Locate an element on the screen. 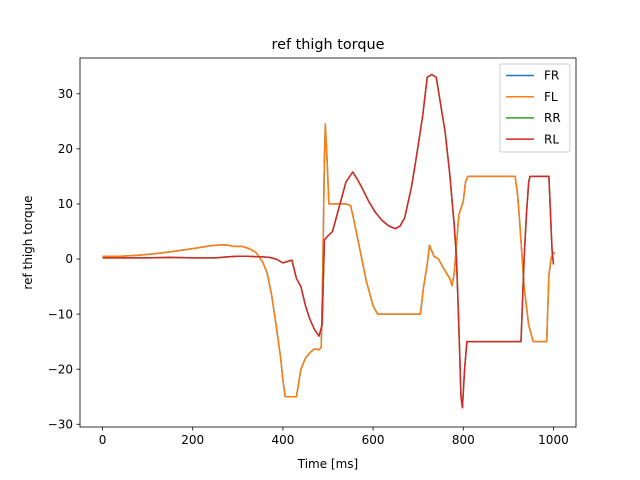 The height and width of the screenshot is (480, 640). legend: FR FL RR RL is located at coordinates (535, 108).